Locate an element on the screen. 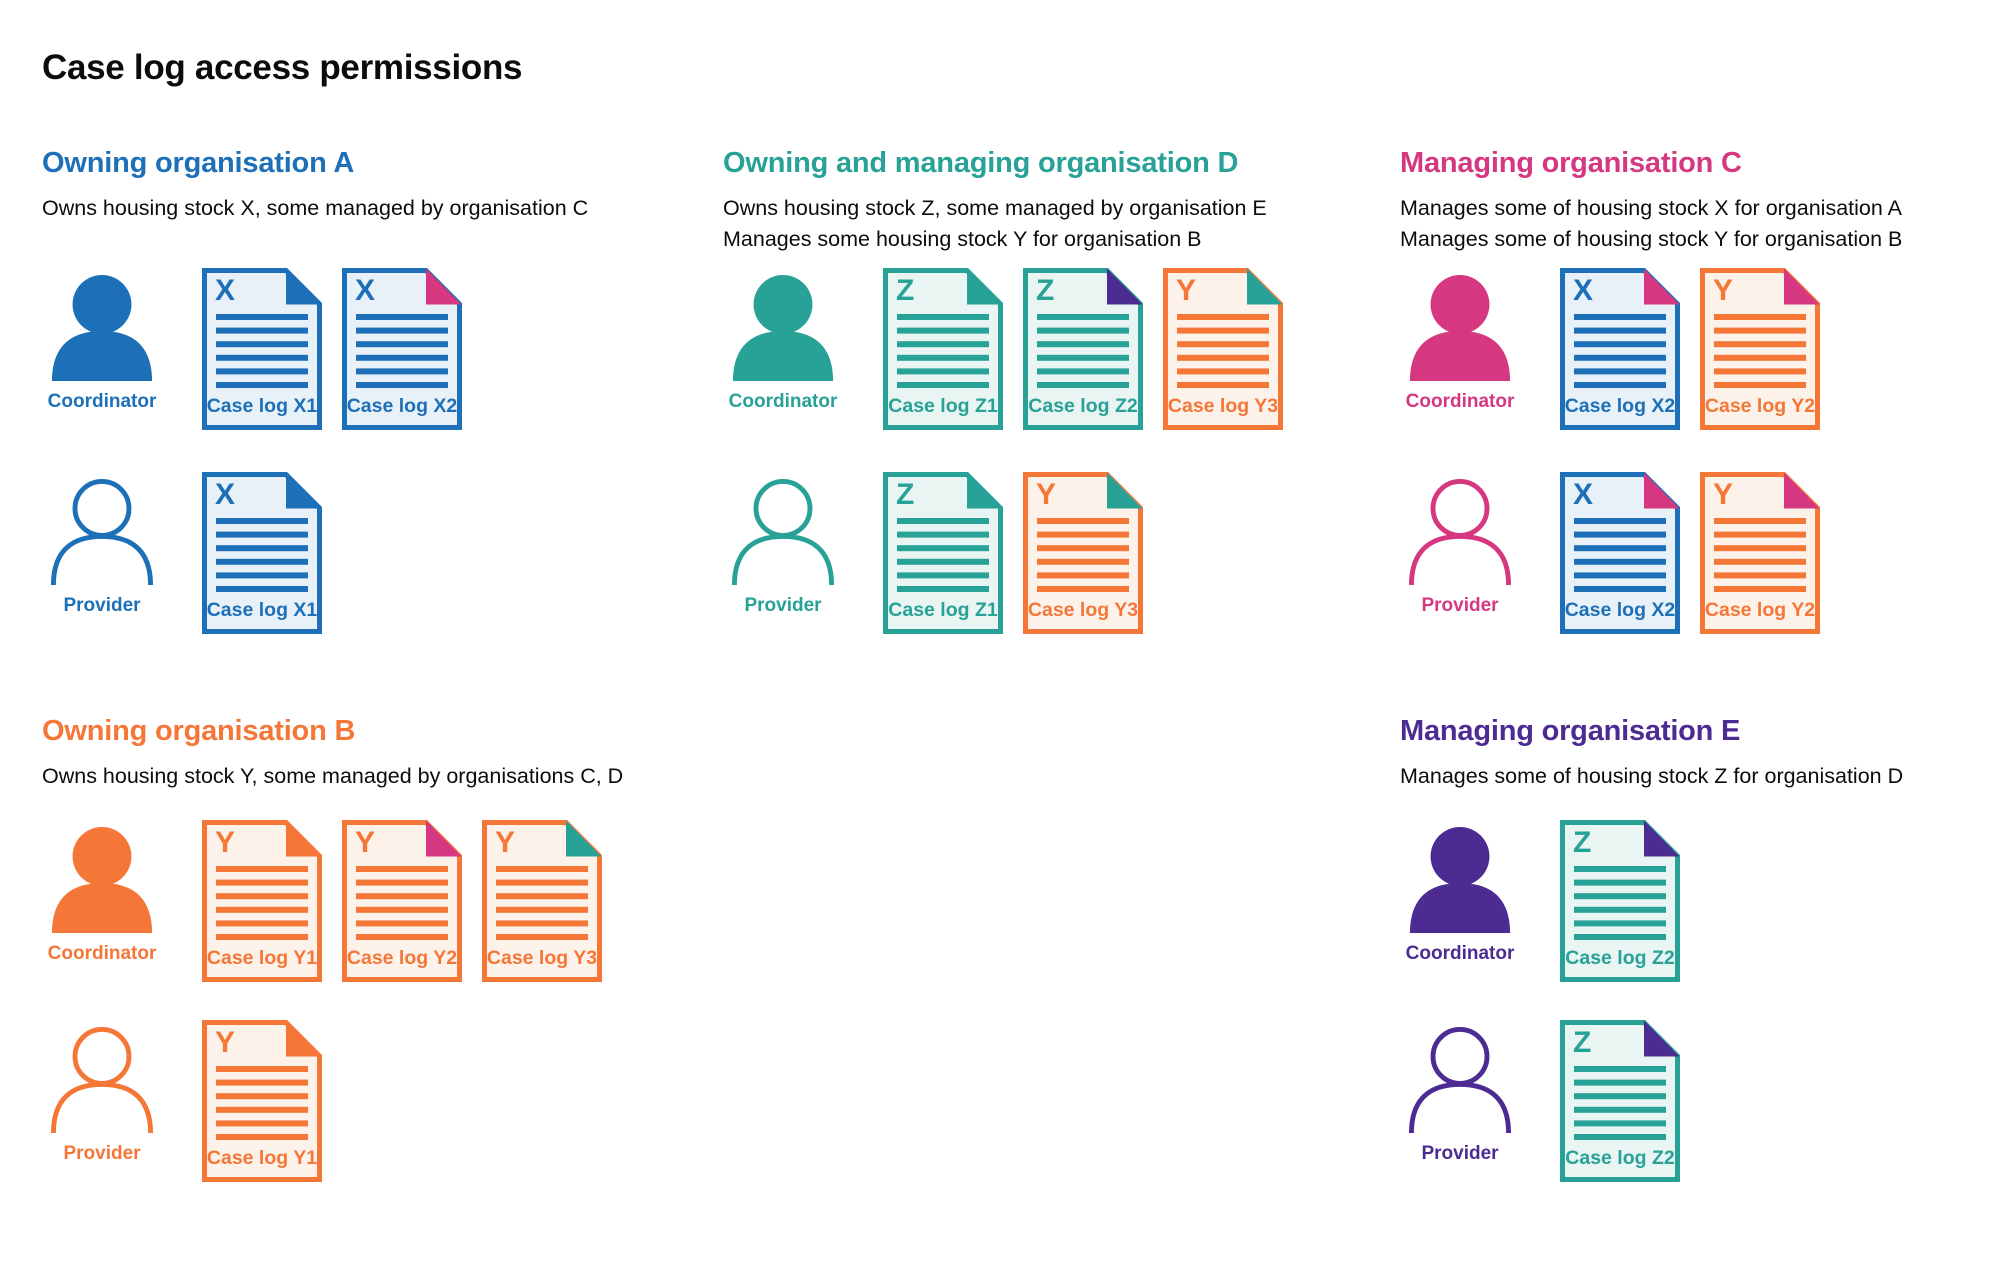 This screenshot has width=2000, height=1280. case-log-label: Case log Z2 is located at coordinates (1620, 1158).